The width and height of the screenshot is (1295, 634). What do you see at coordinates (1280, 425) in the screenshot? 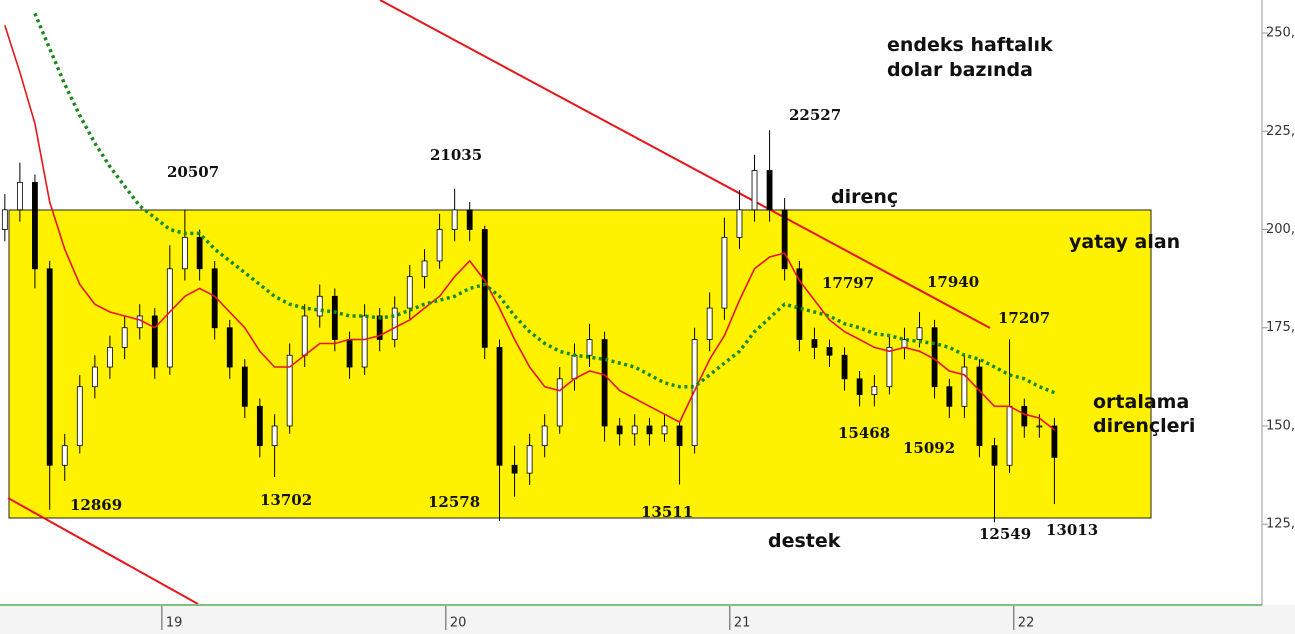
I see `y-tick-label: 150,` at bounding box center [1280, 425].